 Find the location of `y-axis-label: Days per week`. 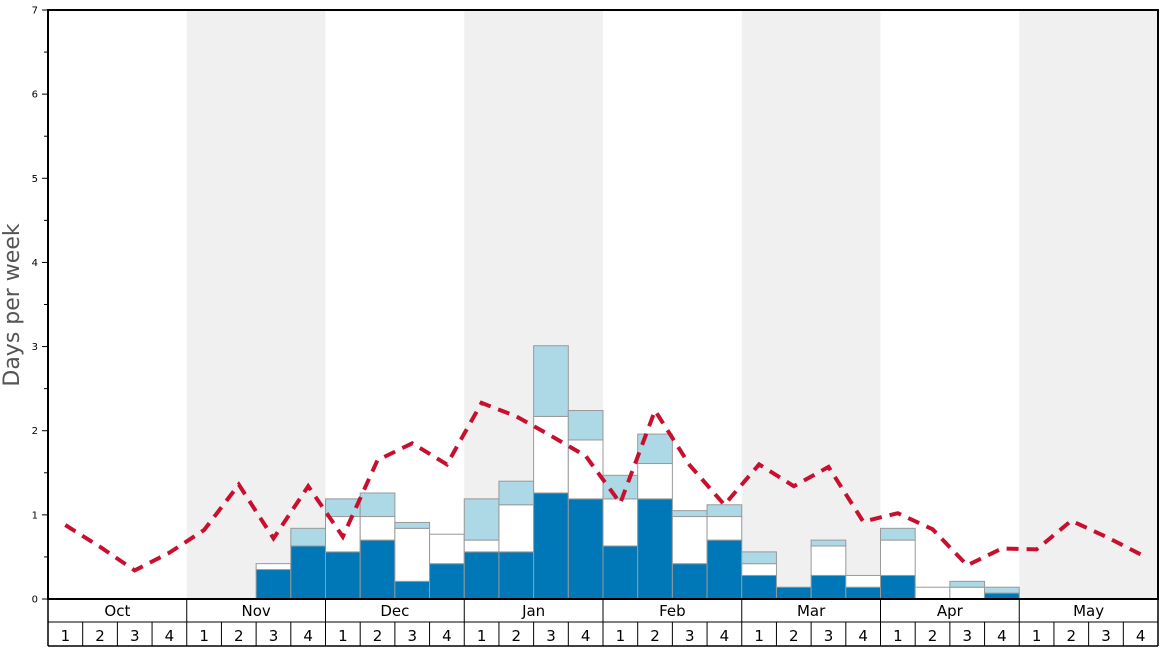

y-axis-label: Days per week is located at coordinates (12, 304).